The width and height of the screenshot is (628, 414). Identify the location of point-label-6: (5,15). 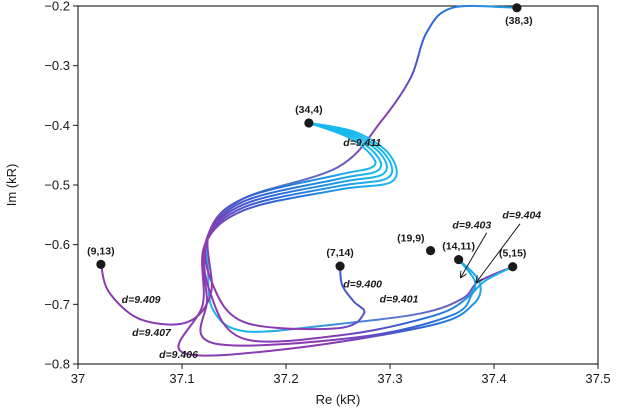
(512, 254).